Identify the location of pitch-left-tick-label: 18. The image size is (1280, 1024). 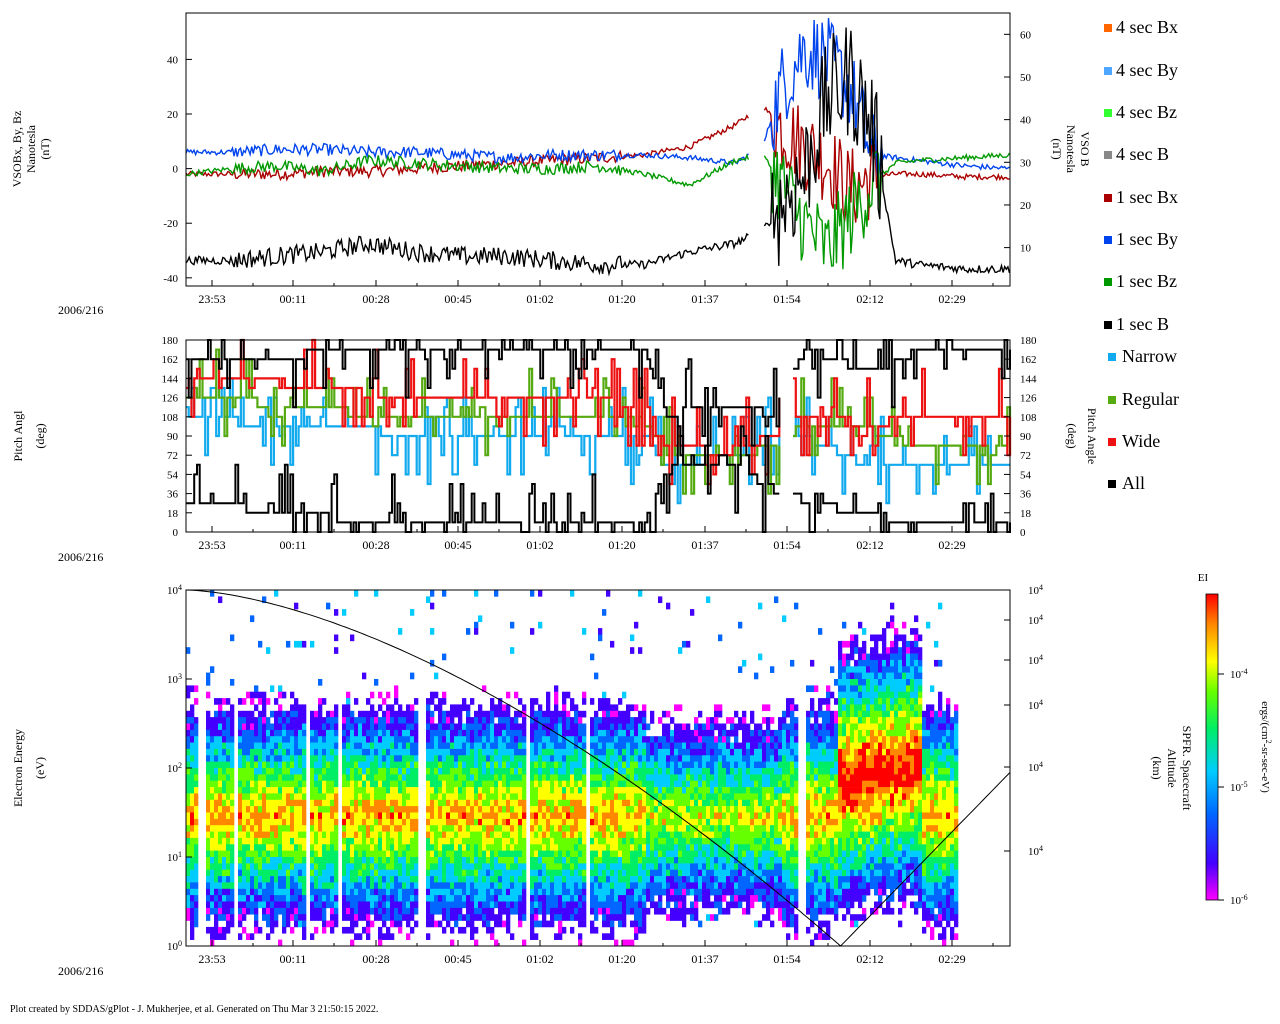
(173, 514).